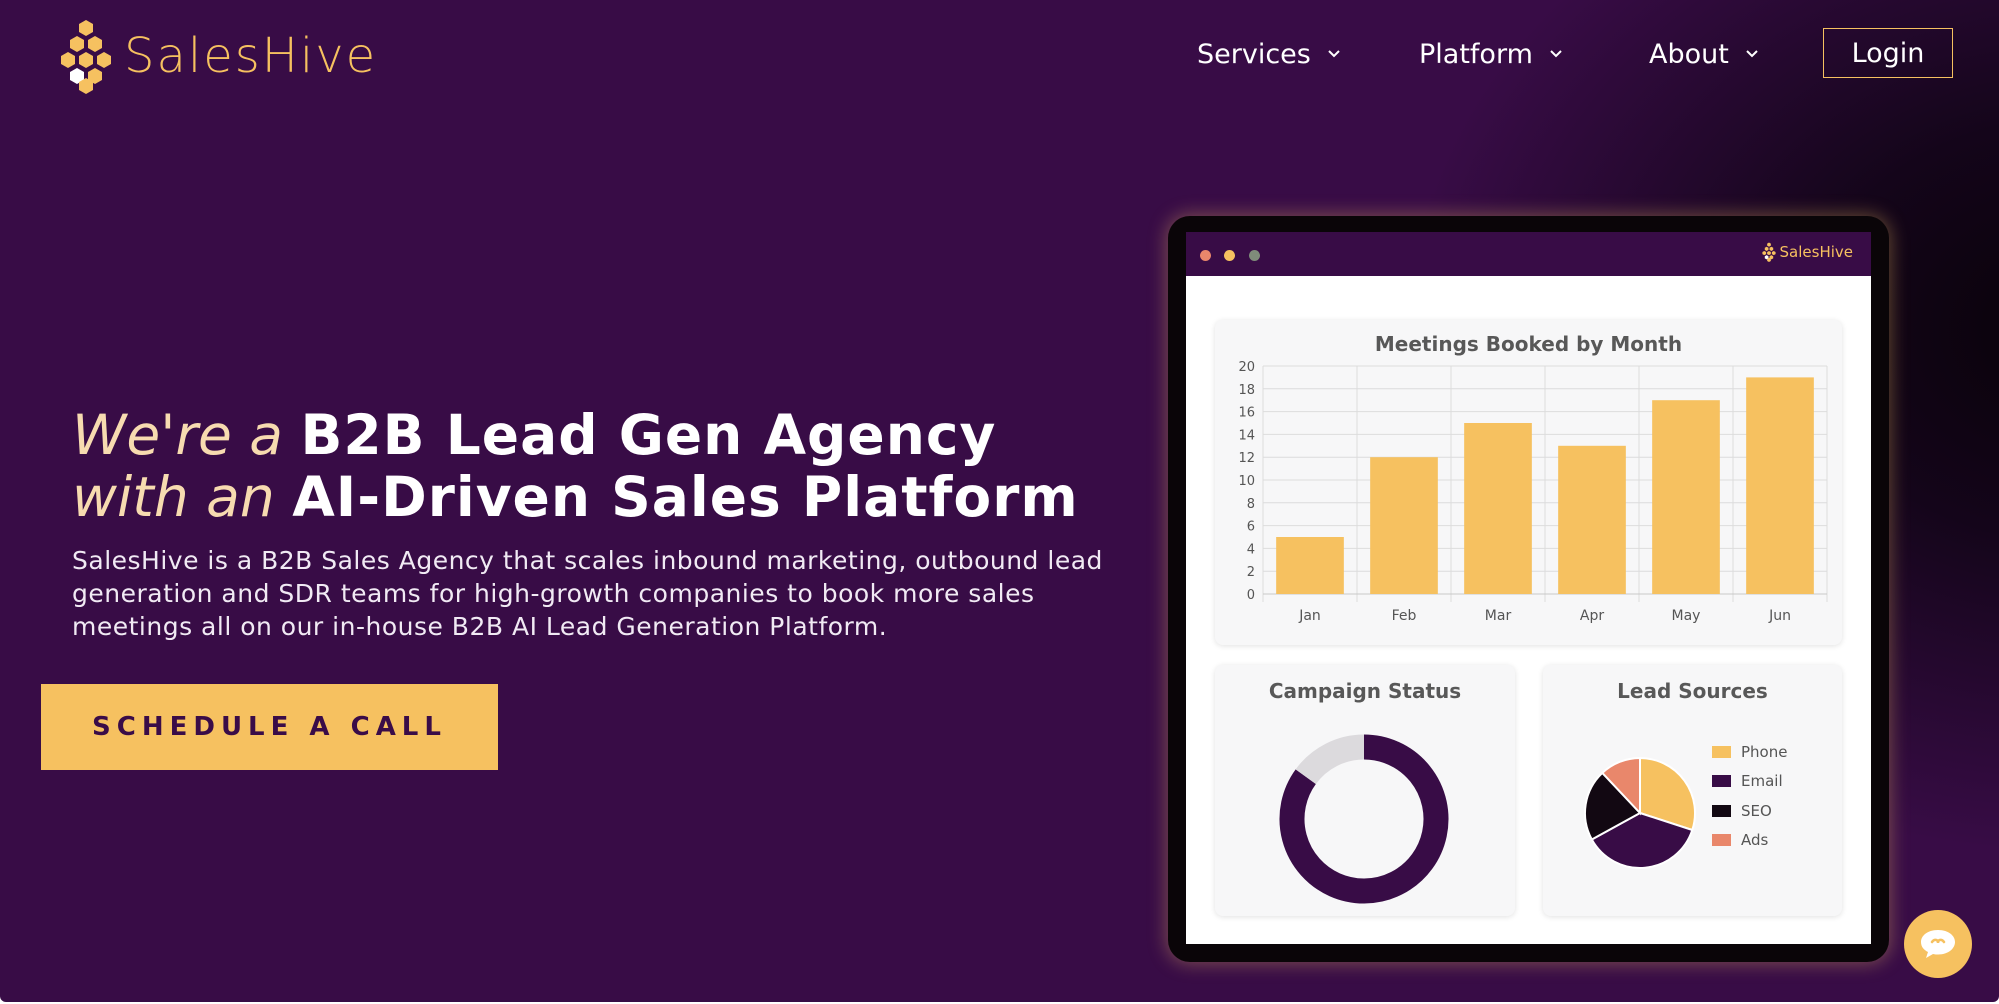  What do you see at coordinates (1251, 527) in the screenshot?
I see `y-tick-label: 6` at bounding box center [1251, 527].